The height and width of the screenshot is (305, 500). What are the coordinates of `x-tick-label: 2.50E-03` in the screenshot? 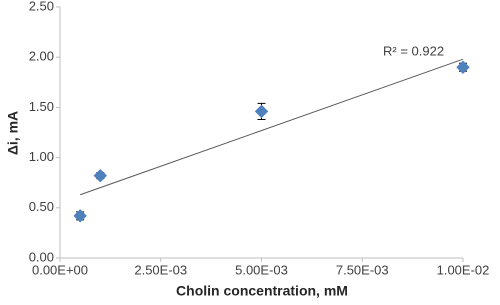 It's located at (160, 269).